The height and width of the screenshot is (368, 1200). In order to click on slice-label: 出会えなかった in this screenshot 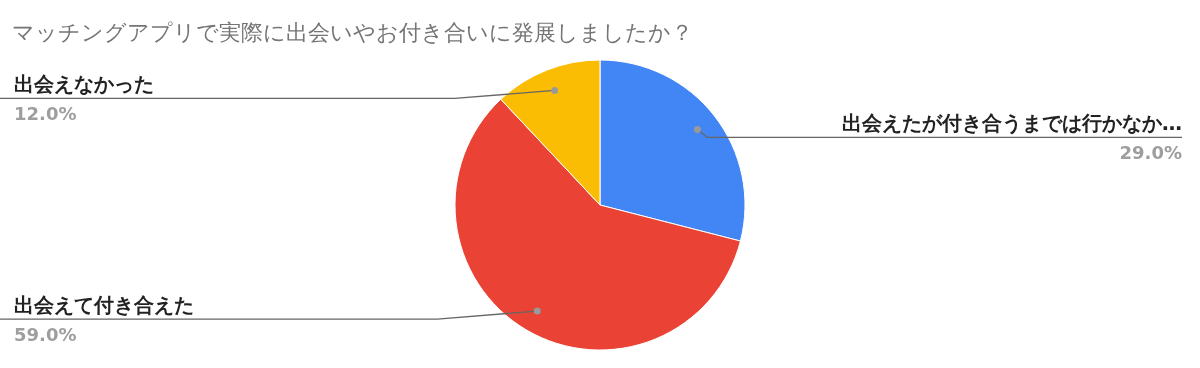, I will do `click(84, 84)`.